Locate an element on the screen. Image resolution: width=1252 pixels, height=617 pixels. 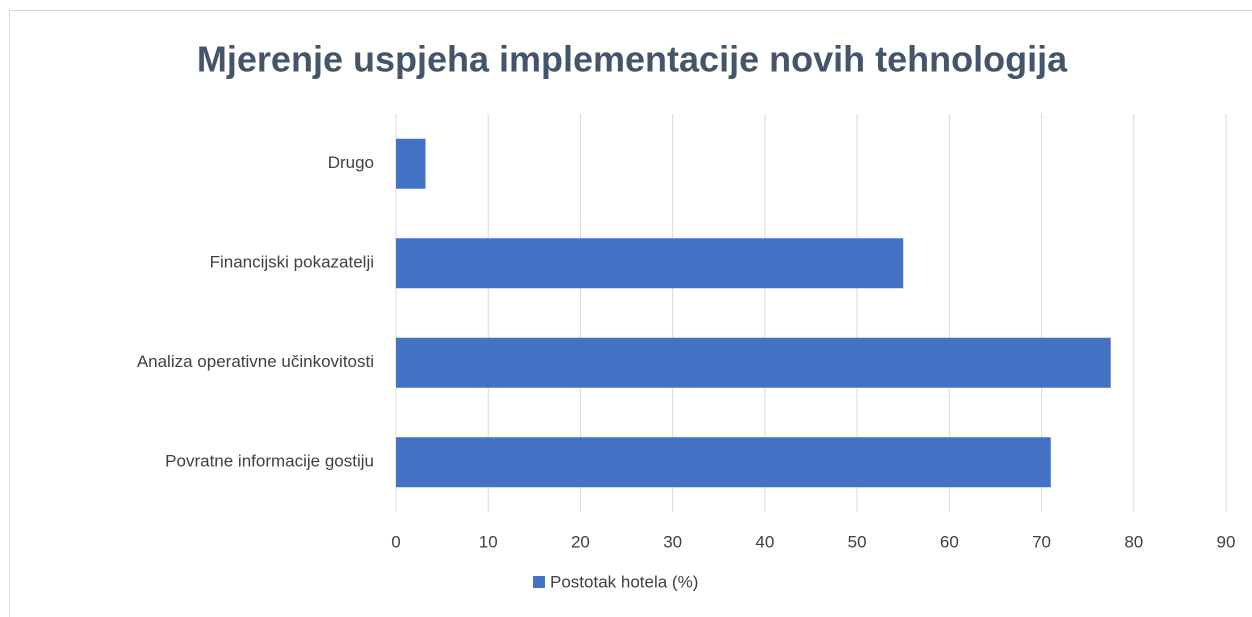
x-tick-label: 90 is located at coordinates (1226, 541).